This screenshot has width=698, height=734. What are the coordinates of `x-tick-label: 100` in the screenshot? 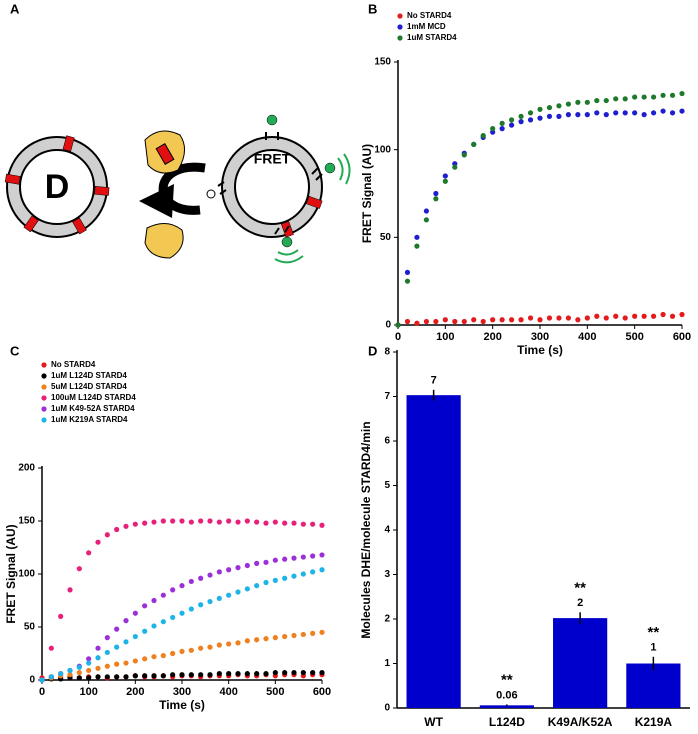 It's located at (88, 692).